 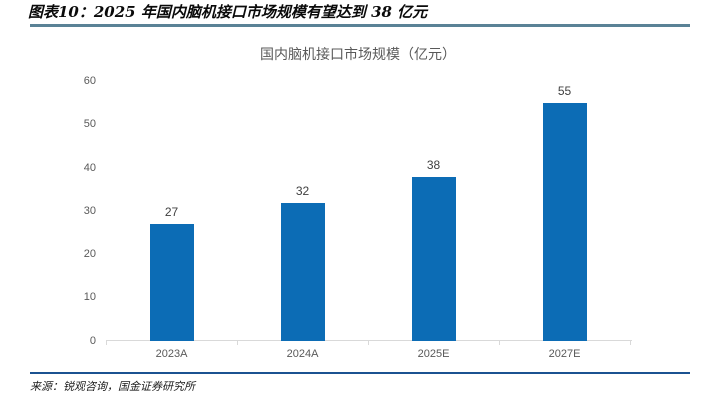 I want to click on bar-value-label: 27, so click(x=171, y=212).